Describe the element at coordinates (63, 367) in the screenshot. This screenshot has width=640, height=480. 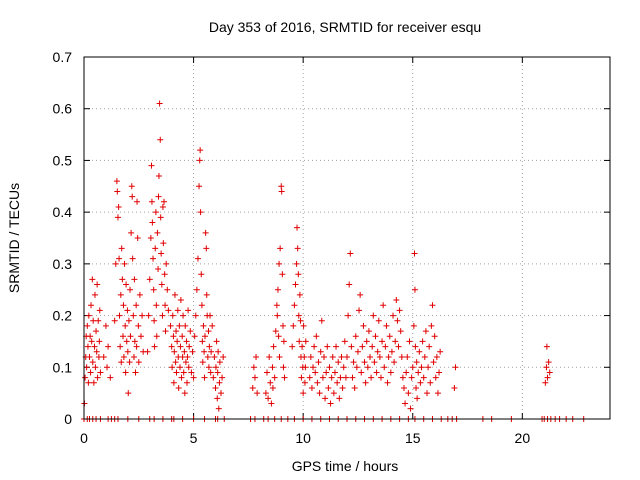
I see `y-tick-label: 0.1` at that location.